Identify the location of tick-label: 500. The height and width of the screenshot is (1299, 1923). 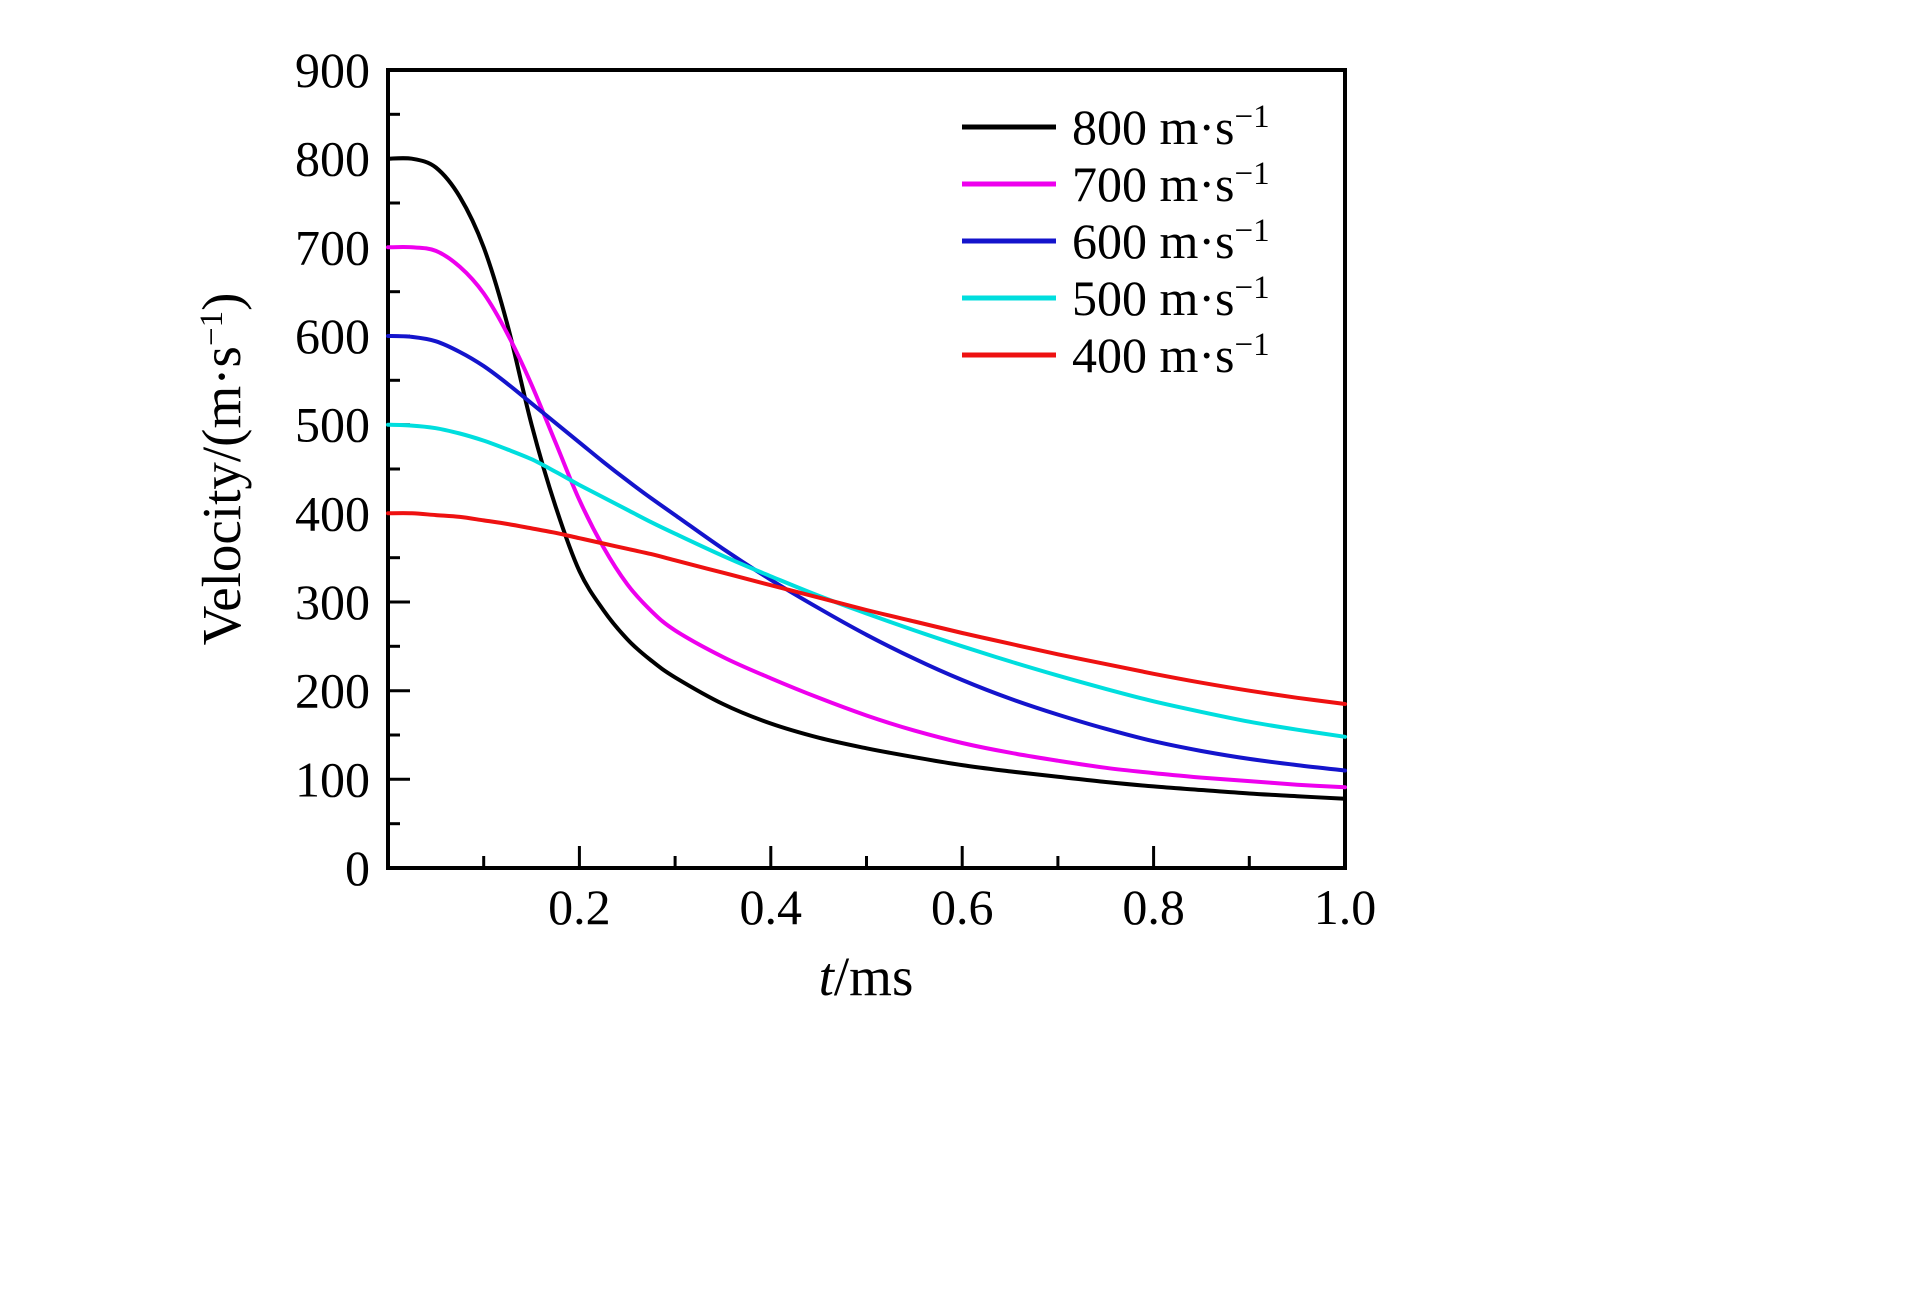
(332, 425).